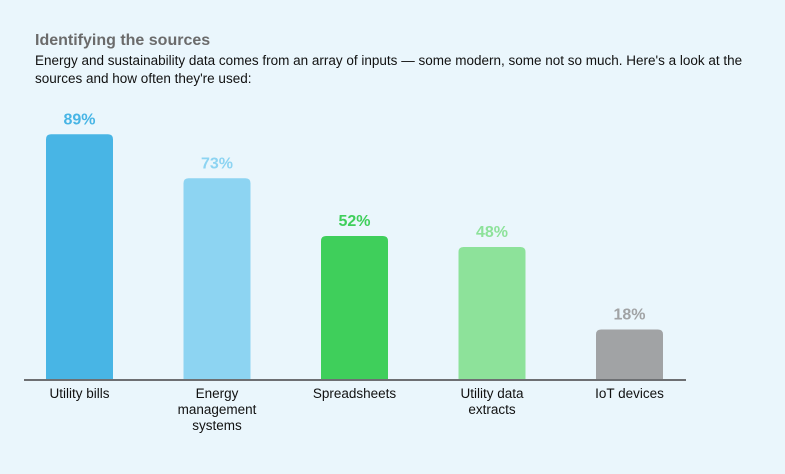 This screenshot has width=785, height=474. Describe the element at coordinates (354, 221) in the screenshot. I see `value-label-spreadsheets: 52%` at that location.